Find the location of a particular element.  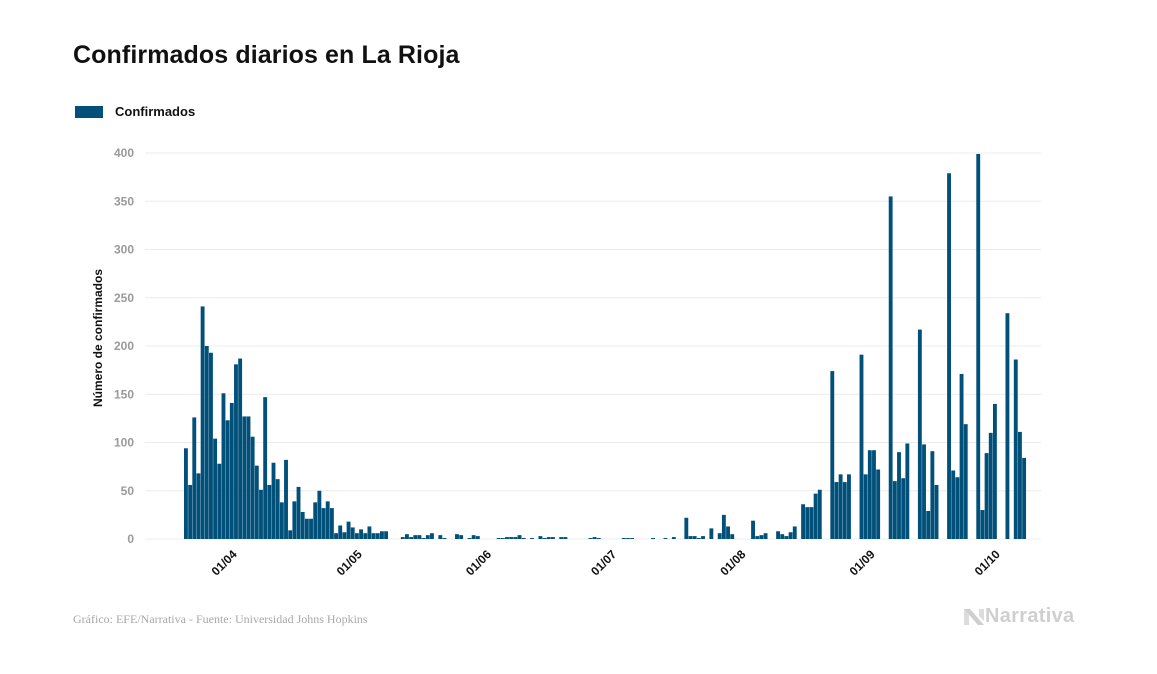

x-tick-label: 01/09 is located at coordinates (862, 562).